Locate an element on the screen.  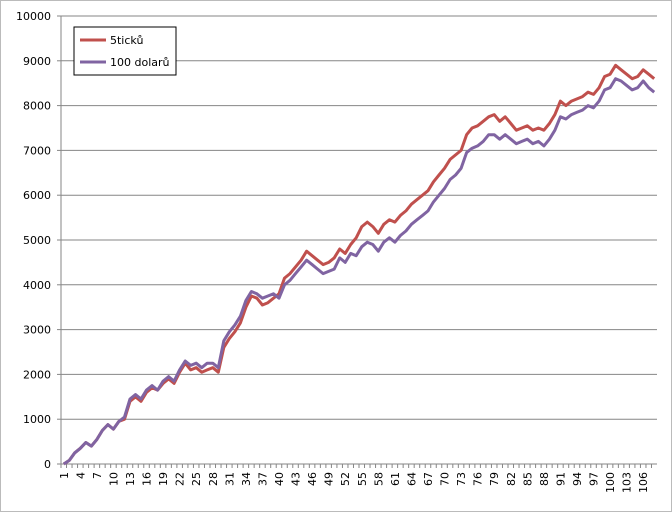
y-tick-label: 2000 is located at coordinates (37, 374).